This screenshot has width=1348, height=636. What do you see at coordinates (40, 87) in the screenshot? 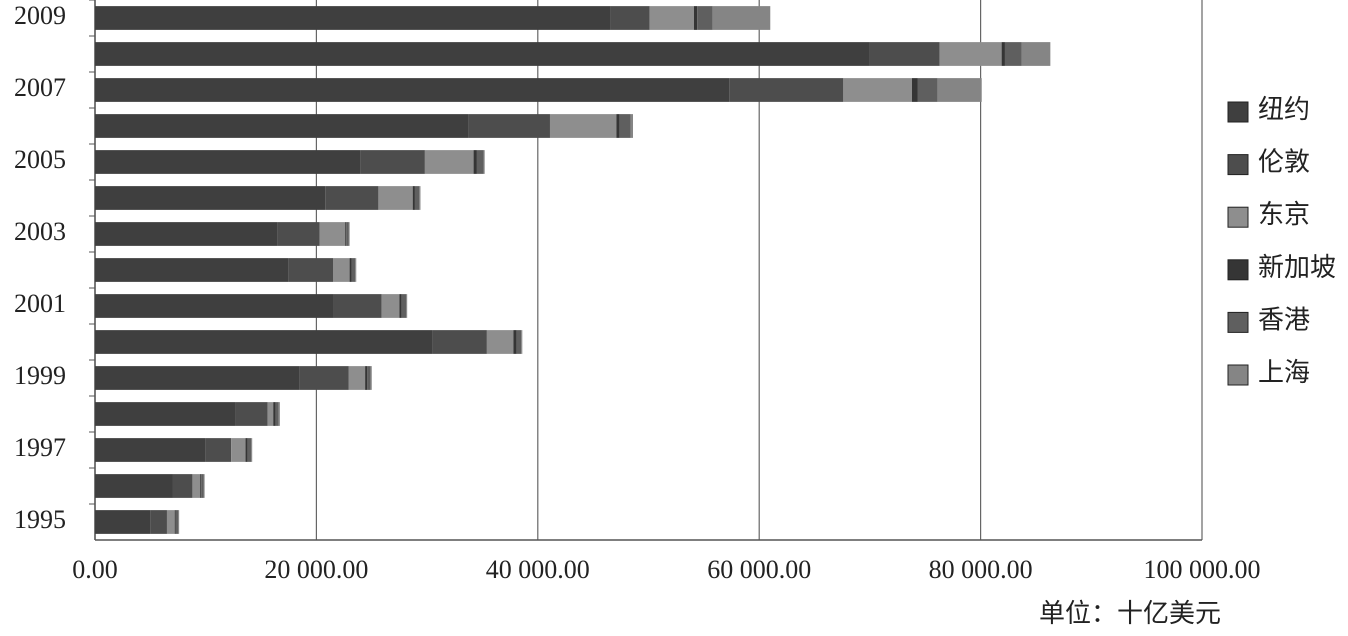
I see `y-tick-label: 2007` at bounding box center [40, 87].